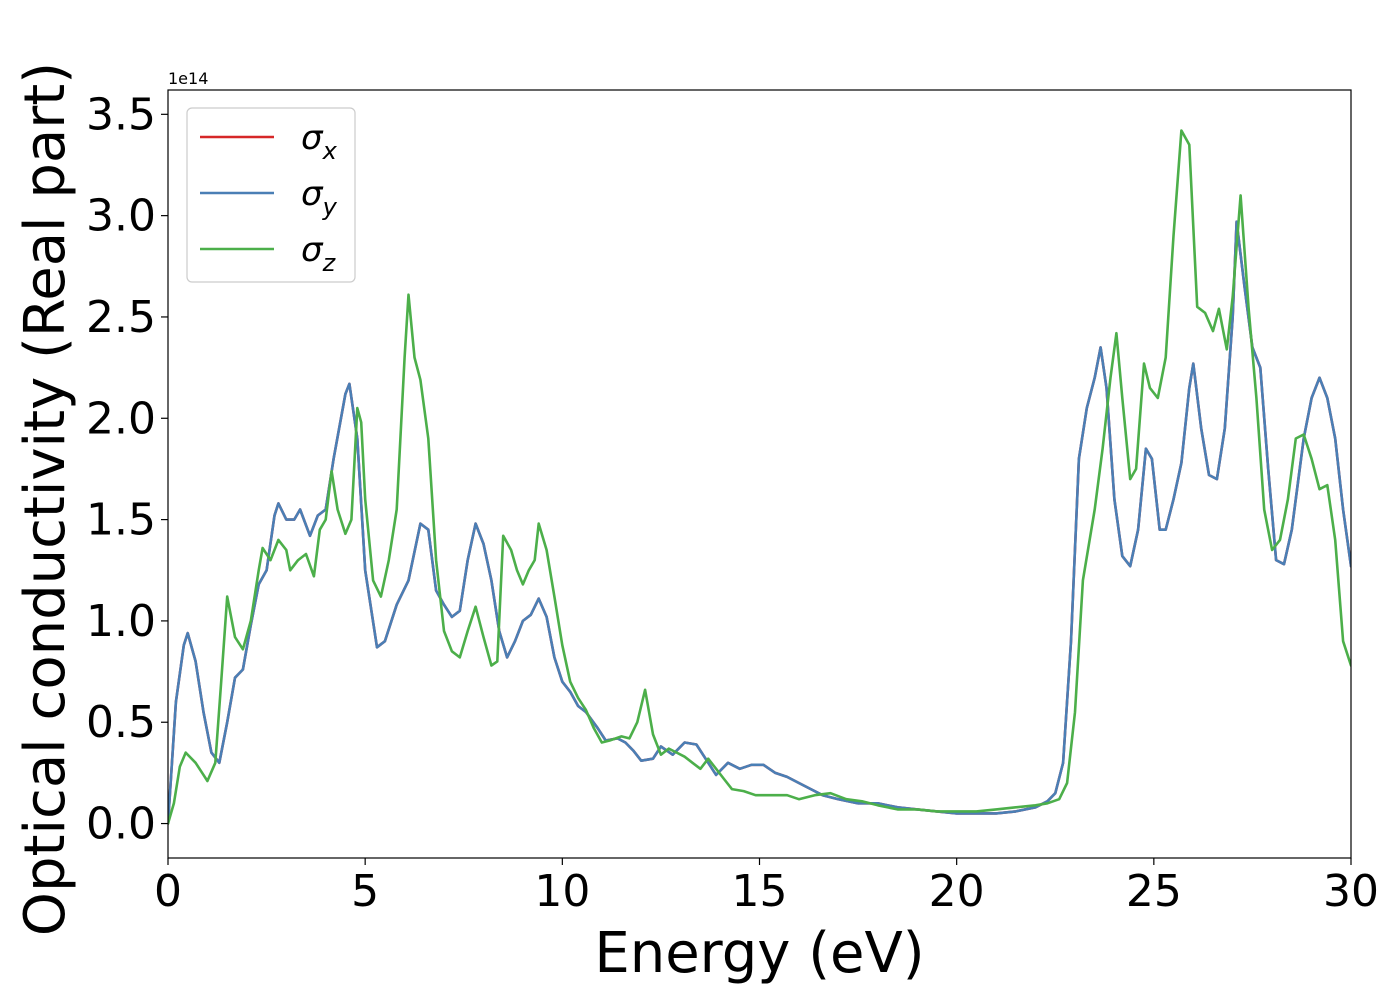 The image size is (1400, 1000). Describe the element at coordinates (760, 891) in the screenshot. I see `x-tick-label: 15` at that location.